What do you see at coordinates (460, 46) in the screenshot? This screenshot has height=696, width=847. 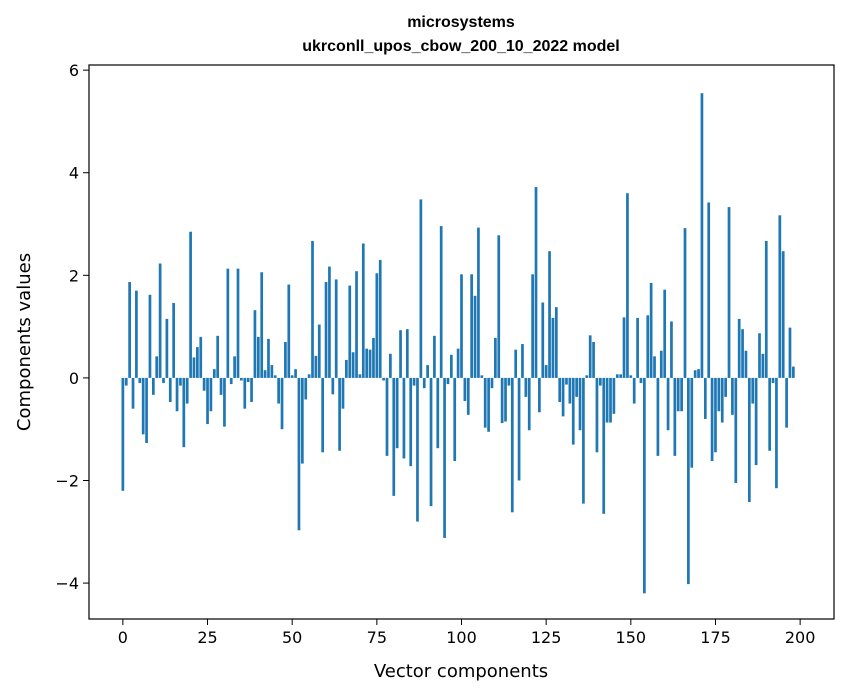 I see `chart-subtitle: ukrconll_upos_cbow_200_10_2022 model` at bounding box center [460, 46].